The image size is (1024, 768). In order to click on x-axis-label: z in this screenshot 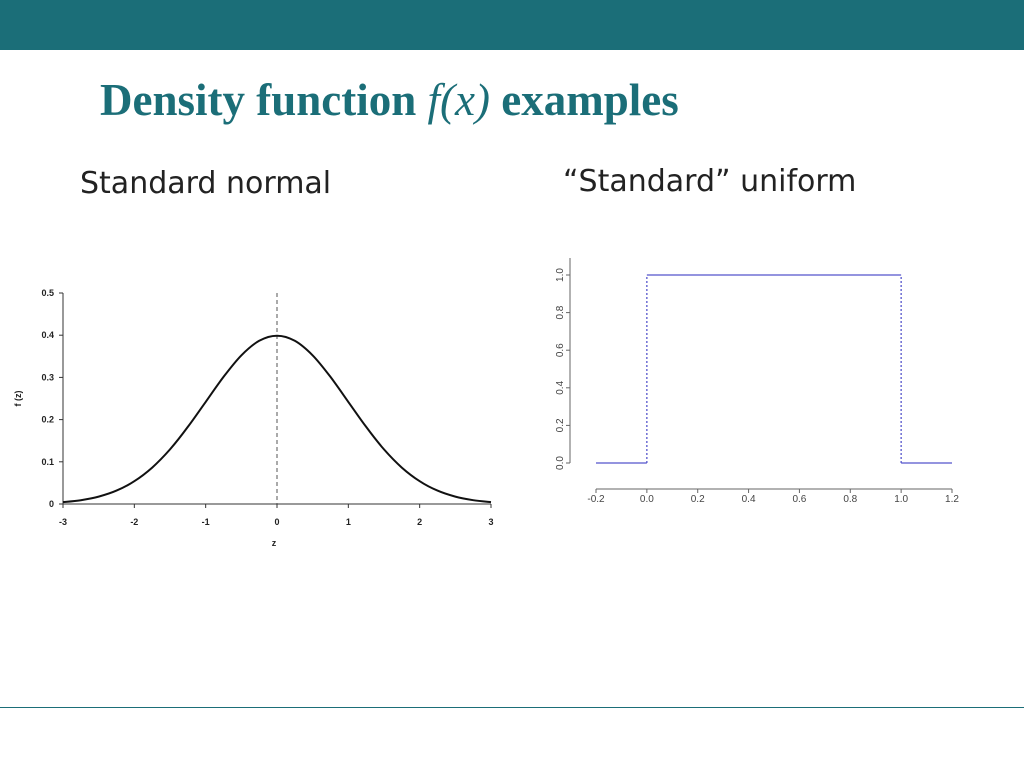, I will do `click(274, 543)`.